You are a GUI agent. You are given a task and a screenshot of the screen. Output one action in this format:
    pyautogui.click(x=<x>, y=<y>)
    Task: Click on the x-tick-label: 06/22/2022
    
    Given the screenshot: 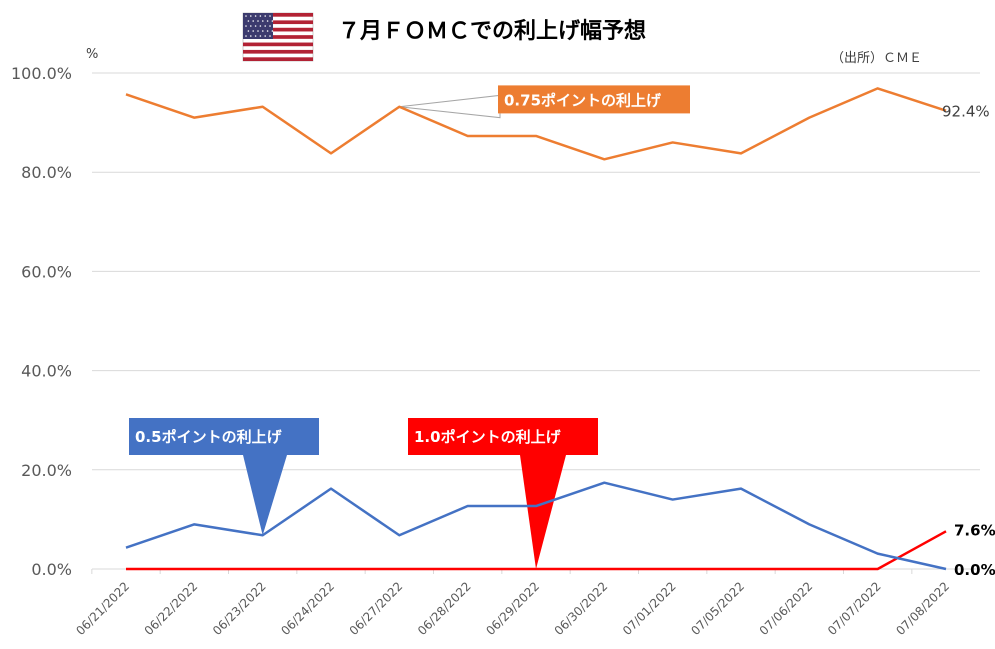 What is the action you would take?
    pyautogui.click(x=171, y=608)
    